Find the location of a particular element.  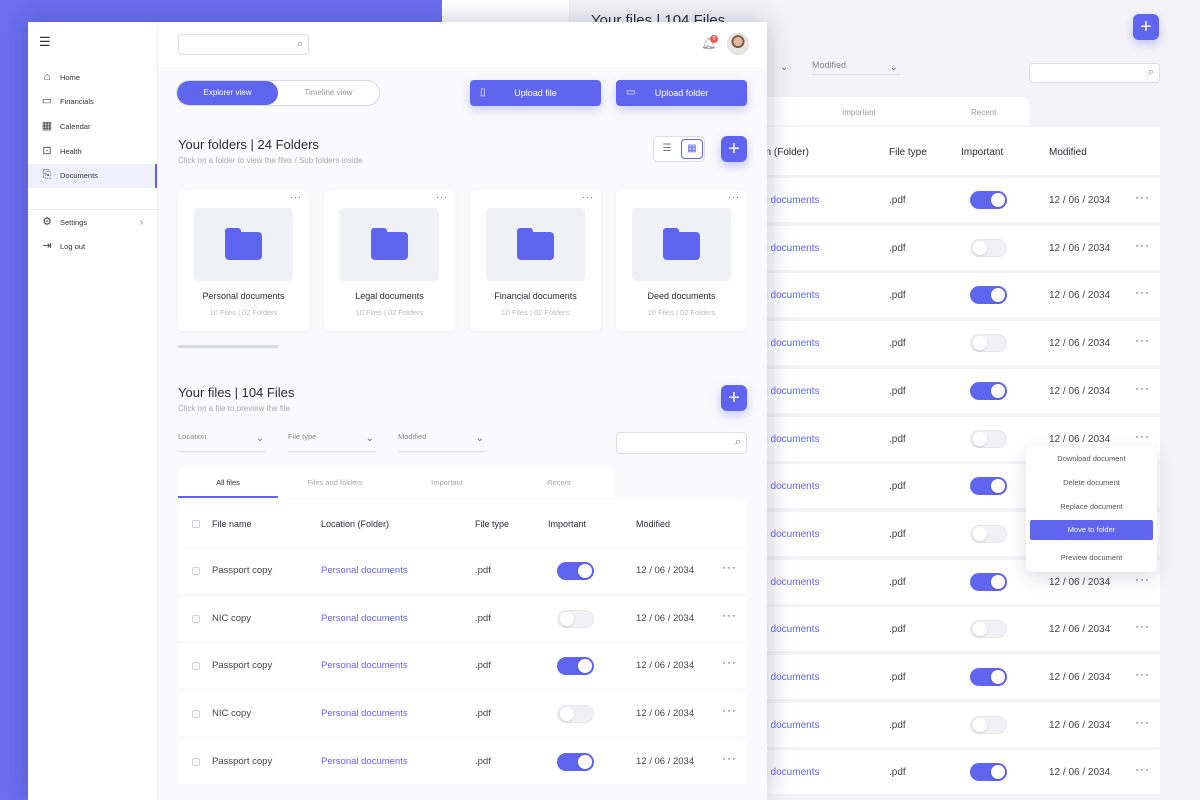

background-add-file-button: + is located at coordinates (1146, 27).